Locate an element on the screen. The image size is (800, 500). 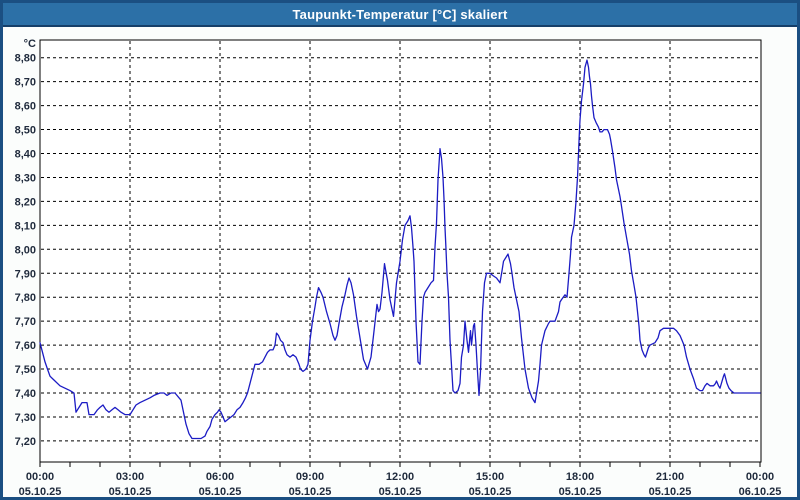
y-axis-tick-label: 7,20 is located at coordinates (25, 442).